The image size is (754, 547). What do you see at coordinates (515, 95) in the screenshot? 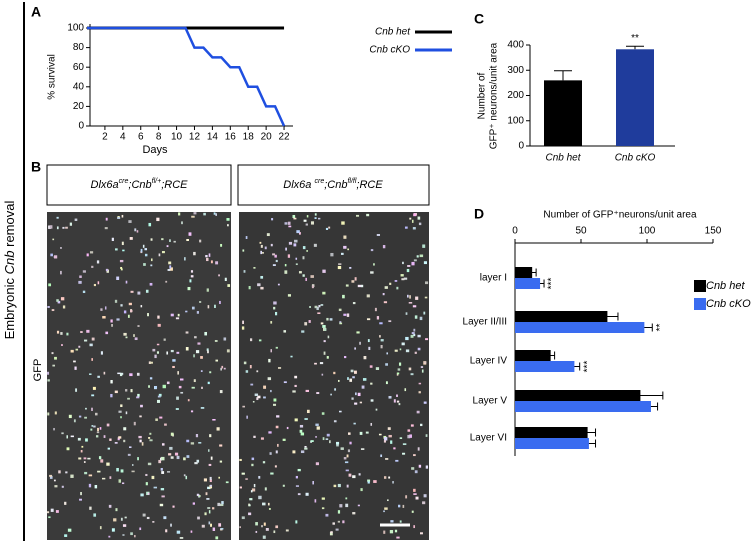
I see `y-tick-label: 200` at bounding box center [515, 95].